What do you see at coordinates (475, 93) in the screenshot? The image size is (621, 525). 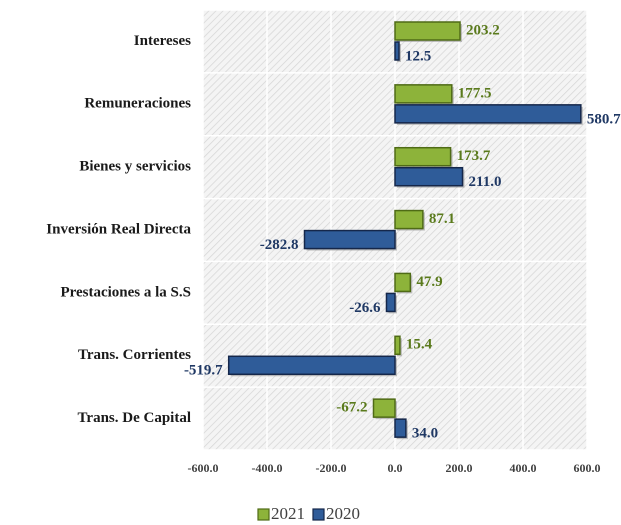 I see `value-label: 177.5` at bounding box center [475, 93].